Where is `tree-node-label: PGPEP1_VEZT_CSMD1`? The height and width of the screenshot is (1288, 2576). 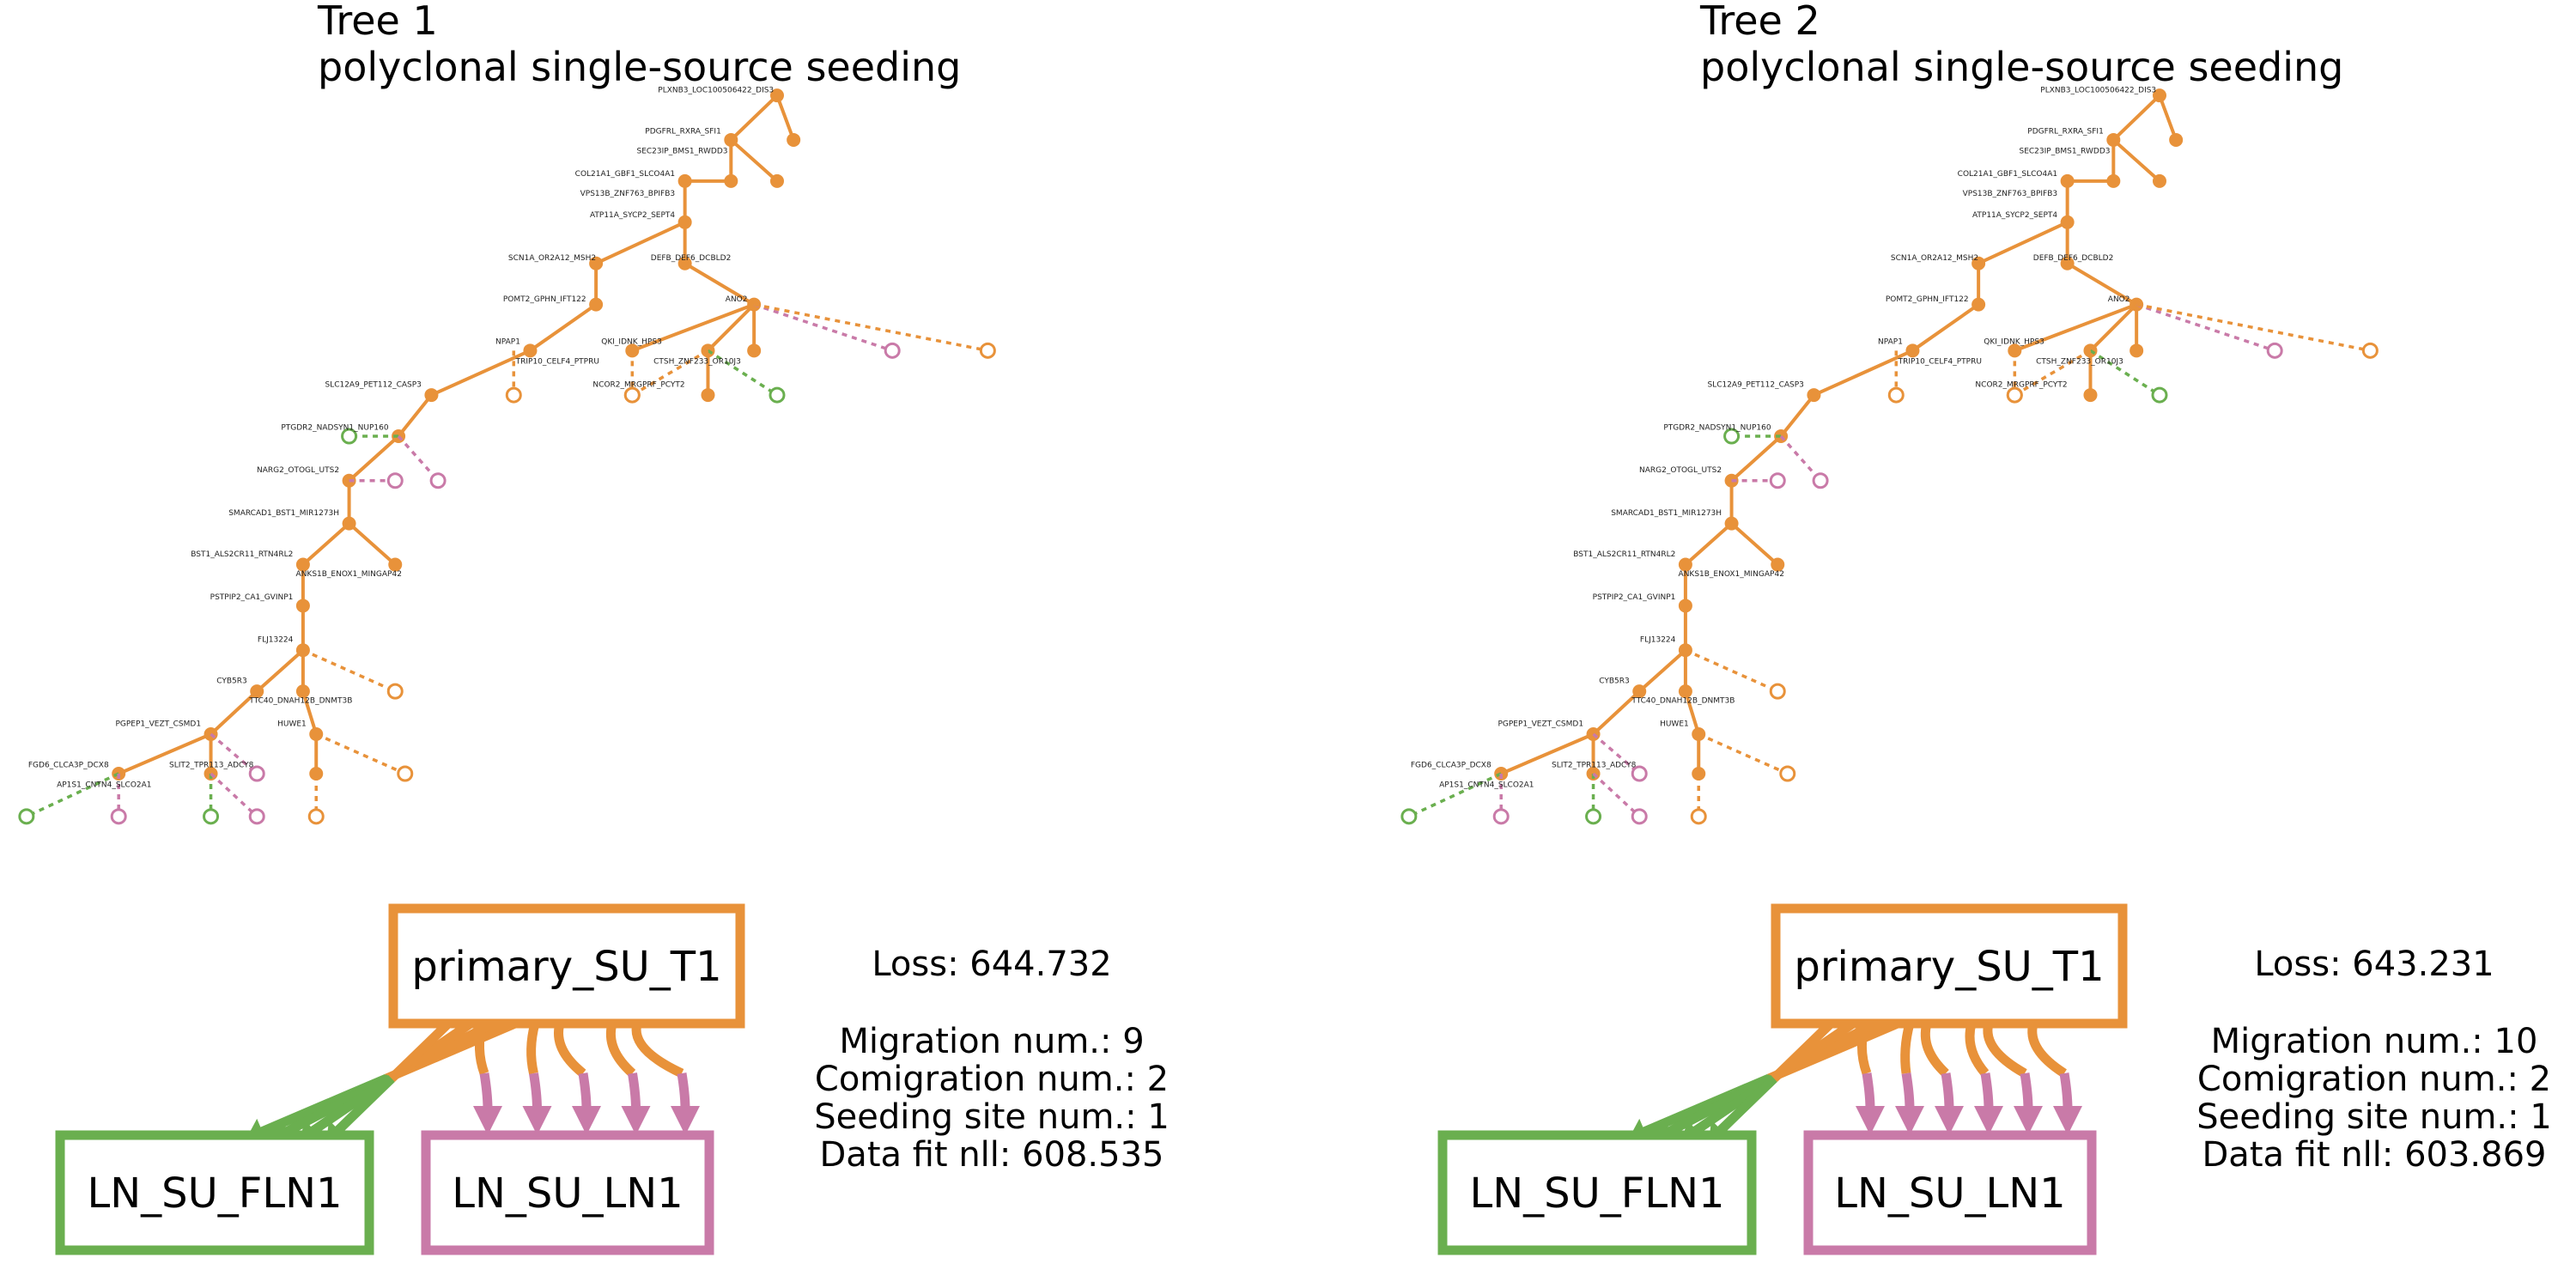 tree-node-label: PGPEP1_VEZT_CSMD1 is located at coordinates (158, 724).